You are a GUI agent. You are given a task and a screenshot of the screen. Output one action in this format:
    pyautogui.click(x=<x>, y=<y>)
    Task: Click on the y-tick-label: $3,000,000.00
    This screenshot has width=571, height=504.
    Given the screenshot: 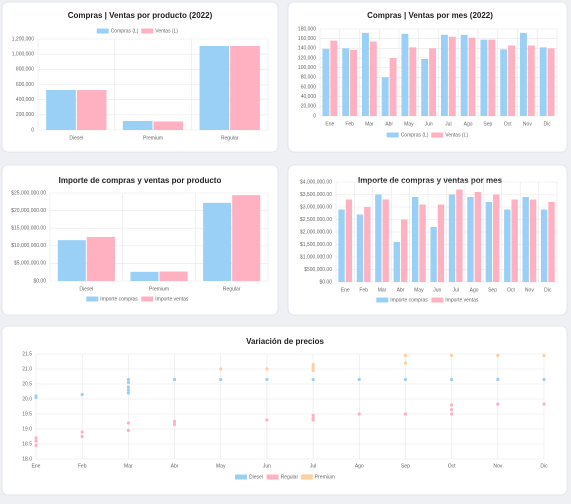 What is the action you would take?
    pyautogui.click(x=316, y=207)
    